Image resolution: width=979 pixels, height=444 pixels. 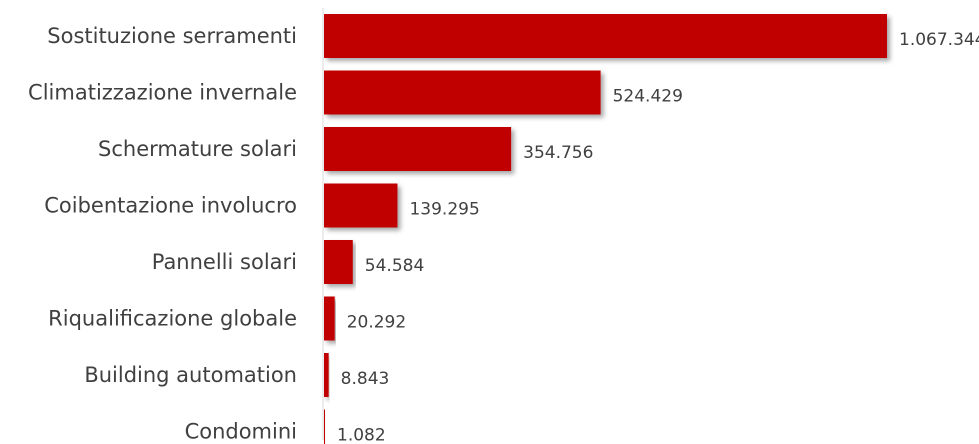 What do you see at coordinates (444, 210) in the screenshot?
I see `value-label: 139.295` at bounding box center [444, 210].